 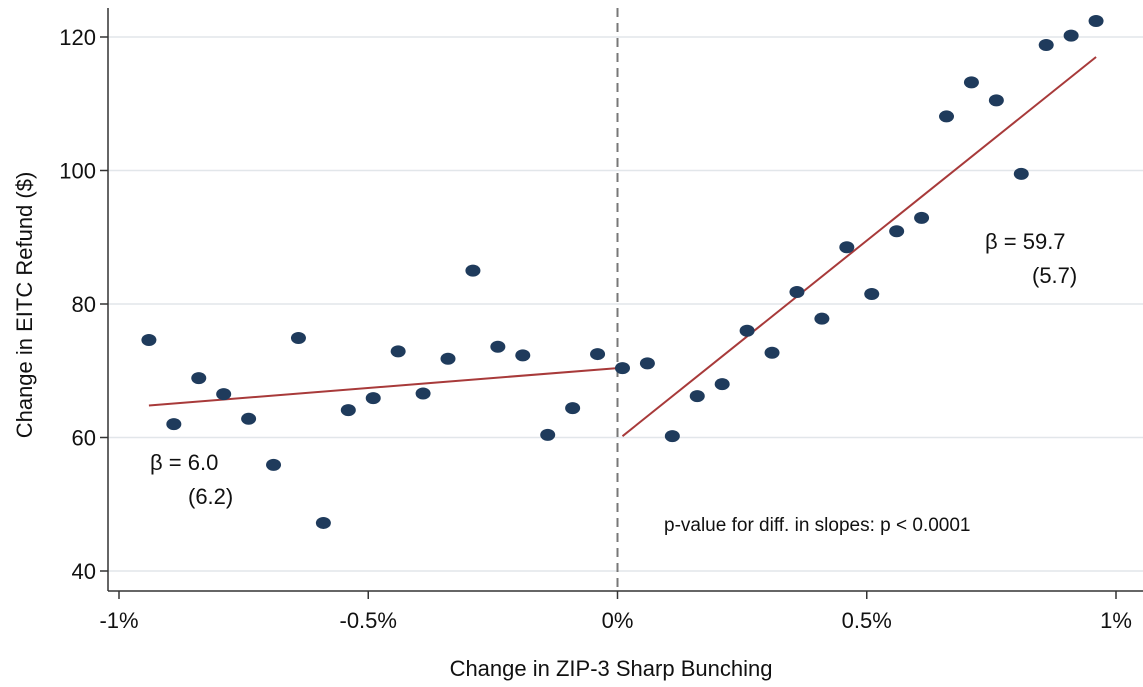 I want to click on y-tick-label: 80, so click(x=84, y=304).